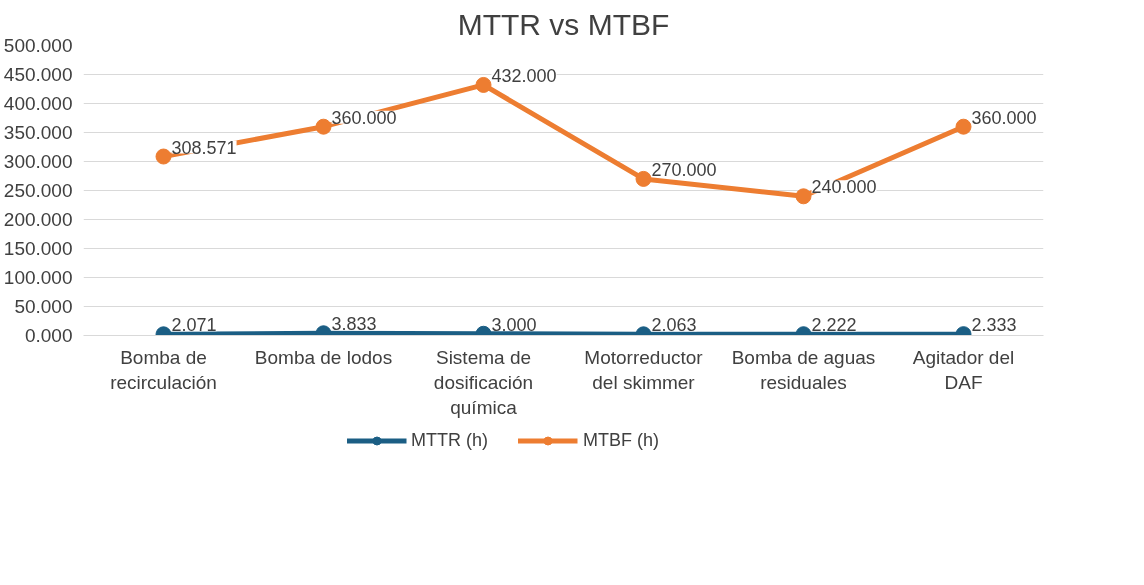 Image resolution: width=1144 pixels, height=585 pixels. What do you see at coordinates (644, 369) in the screenshot?
I see `x-tick-label: Motorreductor del skimmer` at bounding box center [644, 369].